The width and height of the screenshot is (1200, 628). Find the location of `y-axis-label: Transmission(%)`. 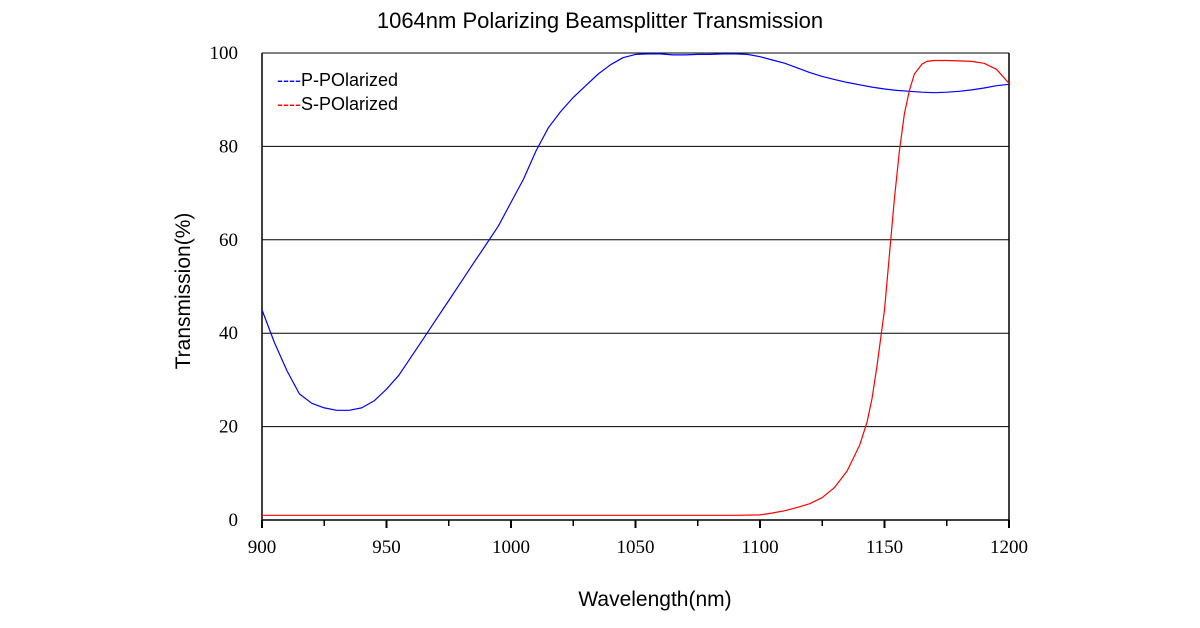

y-axis-label: Transmission(%) is located at coordinates (183, 291).